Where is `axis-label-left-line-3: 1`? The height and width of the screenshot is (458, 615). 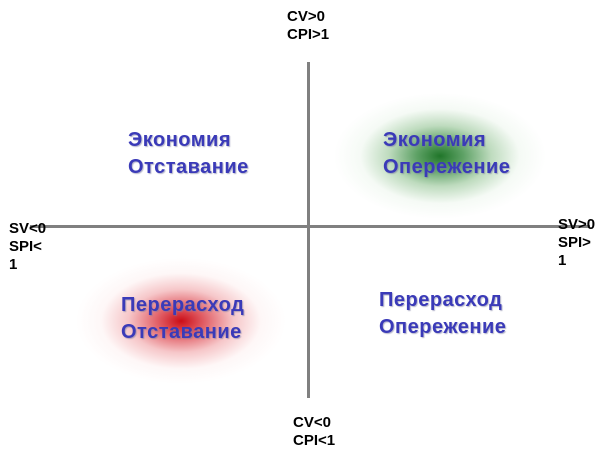
axis-label-left-line-3: 1 is located at coordinates (13, 264).